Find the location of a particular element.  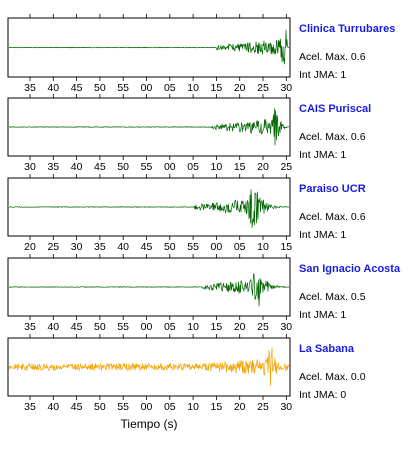

max-acceleration: Acel. Max. 0.5 is located at coordinates (332, 297).